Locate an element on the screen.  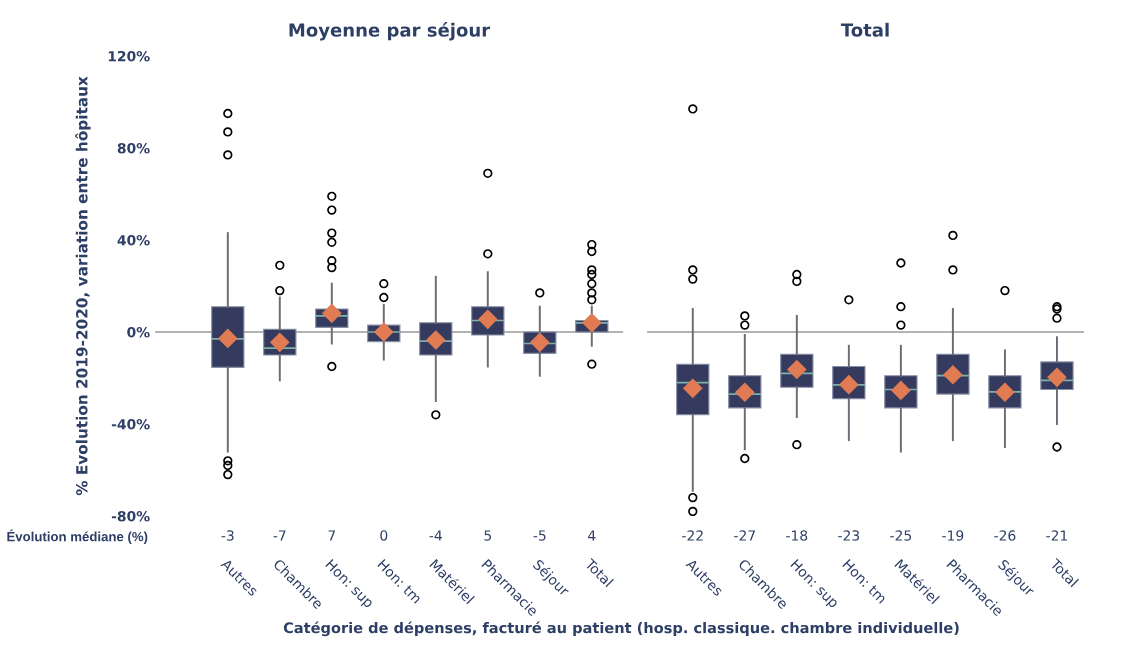
text: 5 is located at coordinates (488, 535).